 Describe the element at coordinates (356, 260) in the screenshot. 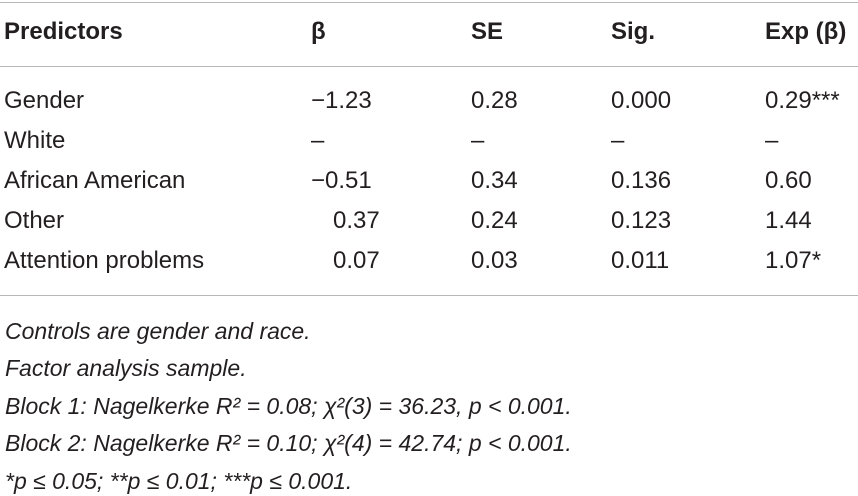

I see `beta-cell: 0.07` at that location.